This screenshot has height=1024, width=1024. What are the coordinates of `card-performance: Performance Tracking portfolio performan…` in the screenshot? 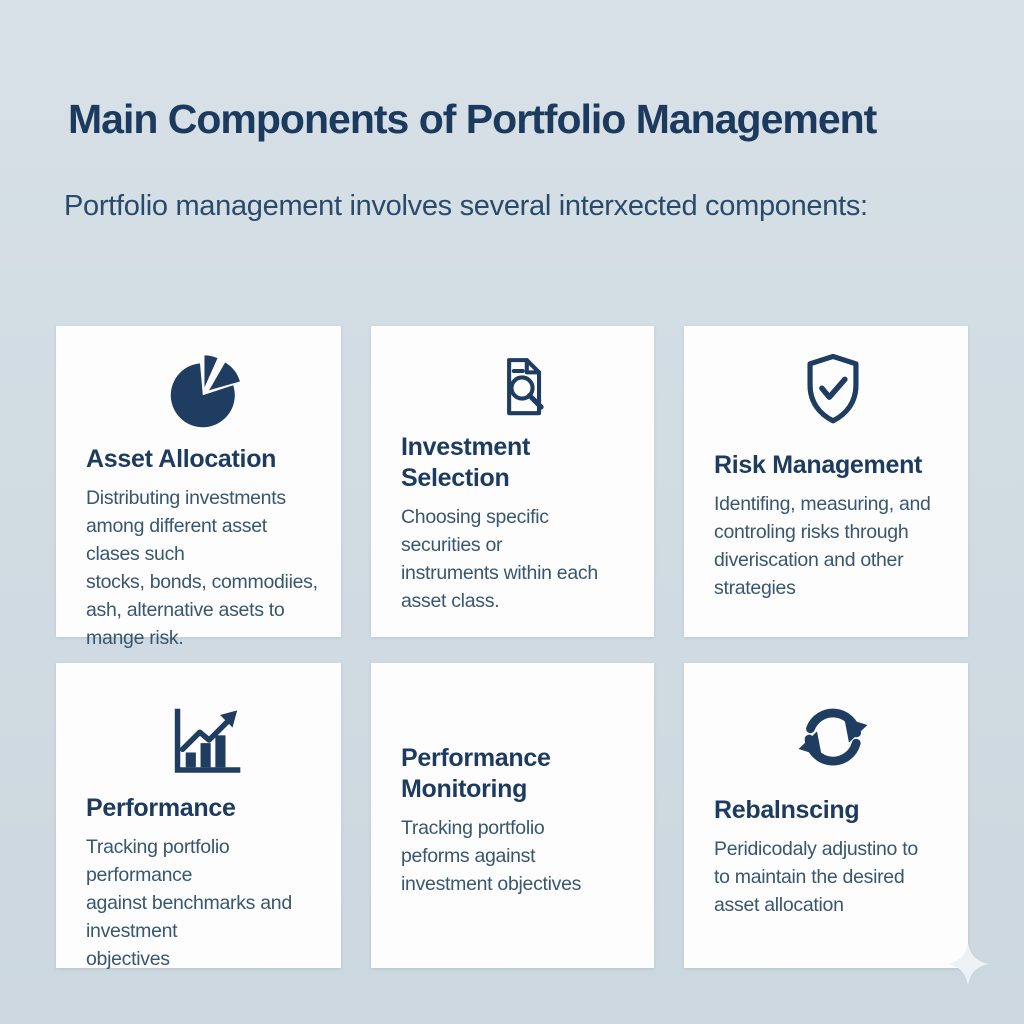 It's located at (198, 816).